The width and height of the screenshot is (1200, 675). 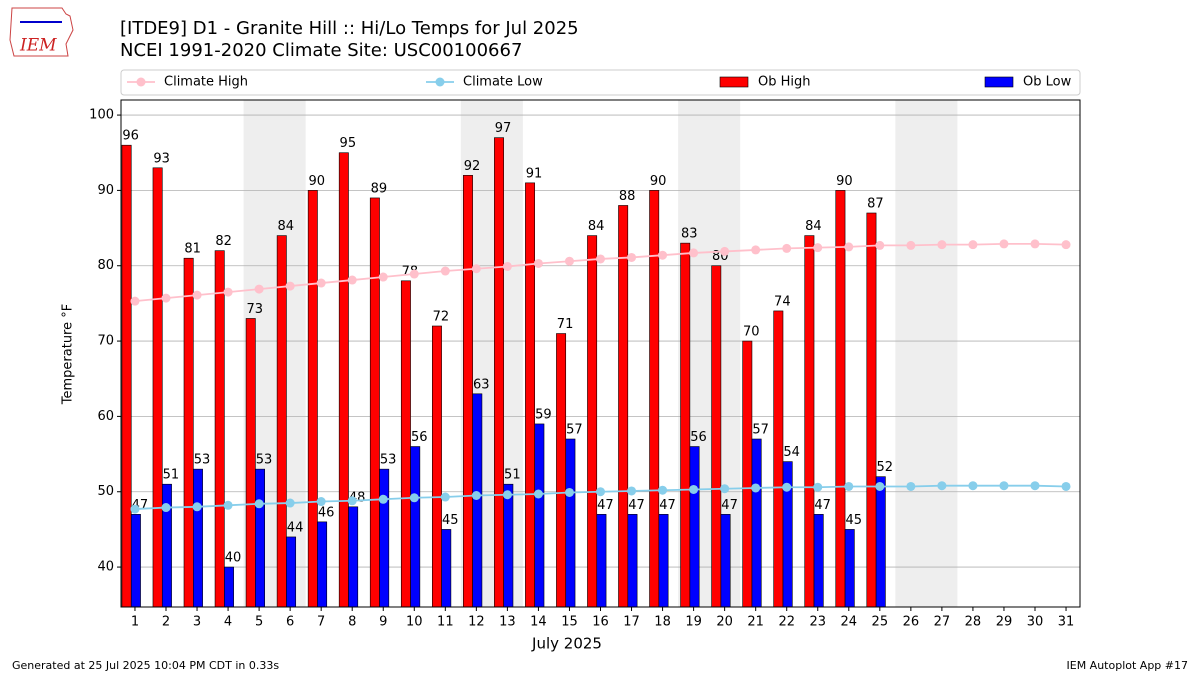 What do you see at coordinates (441, 317) in the screenshot?
I see `data-label: 72` at bounding box center [441, 317].